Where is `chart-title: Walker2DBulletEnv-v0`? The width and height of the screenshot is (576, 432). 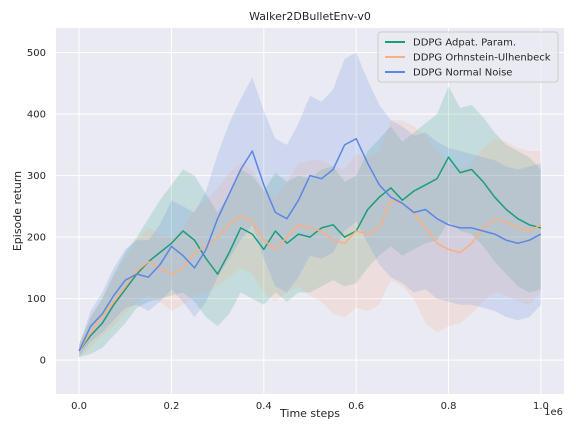
chart-title: Walker2DBulletEnv-v0 is located at coordinates (310, 16).